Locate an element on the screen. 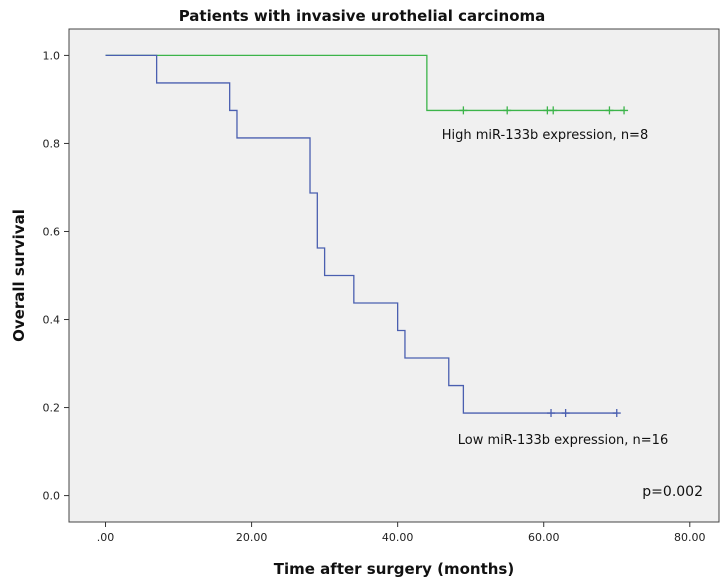 This screenshot has width=722, height=583. x-tick-label: 80.00 is located at coordinates (690, 537).